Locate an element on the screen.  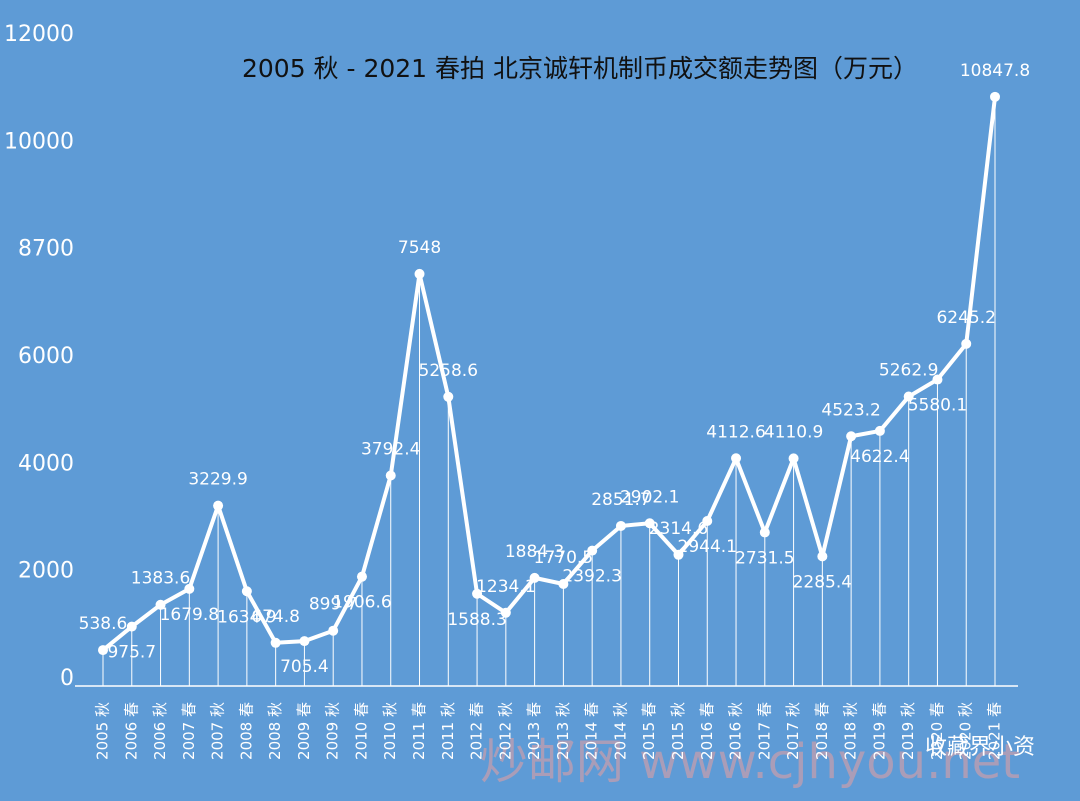
y-tick-label: 10000 is located at coordinates (39, 141).